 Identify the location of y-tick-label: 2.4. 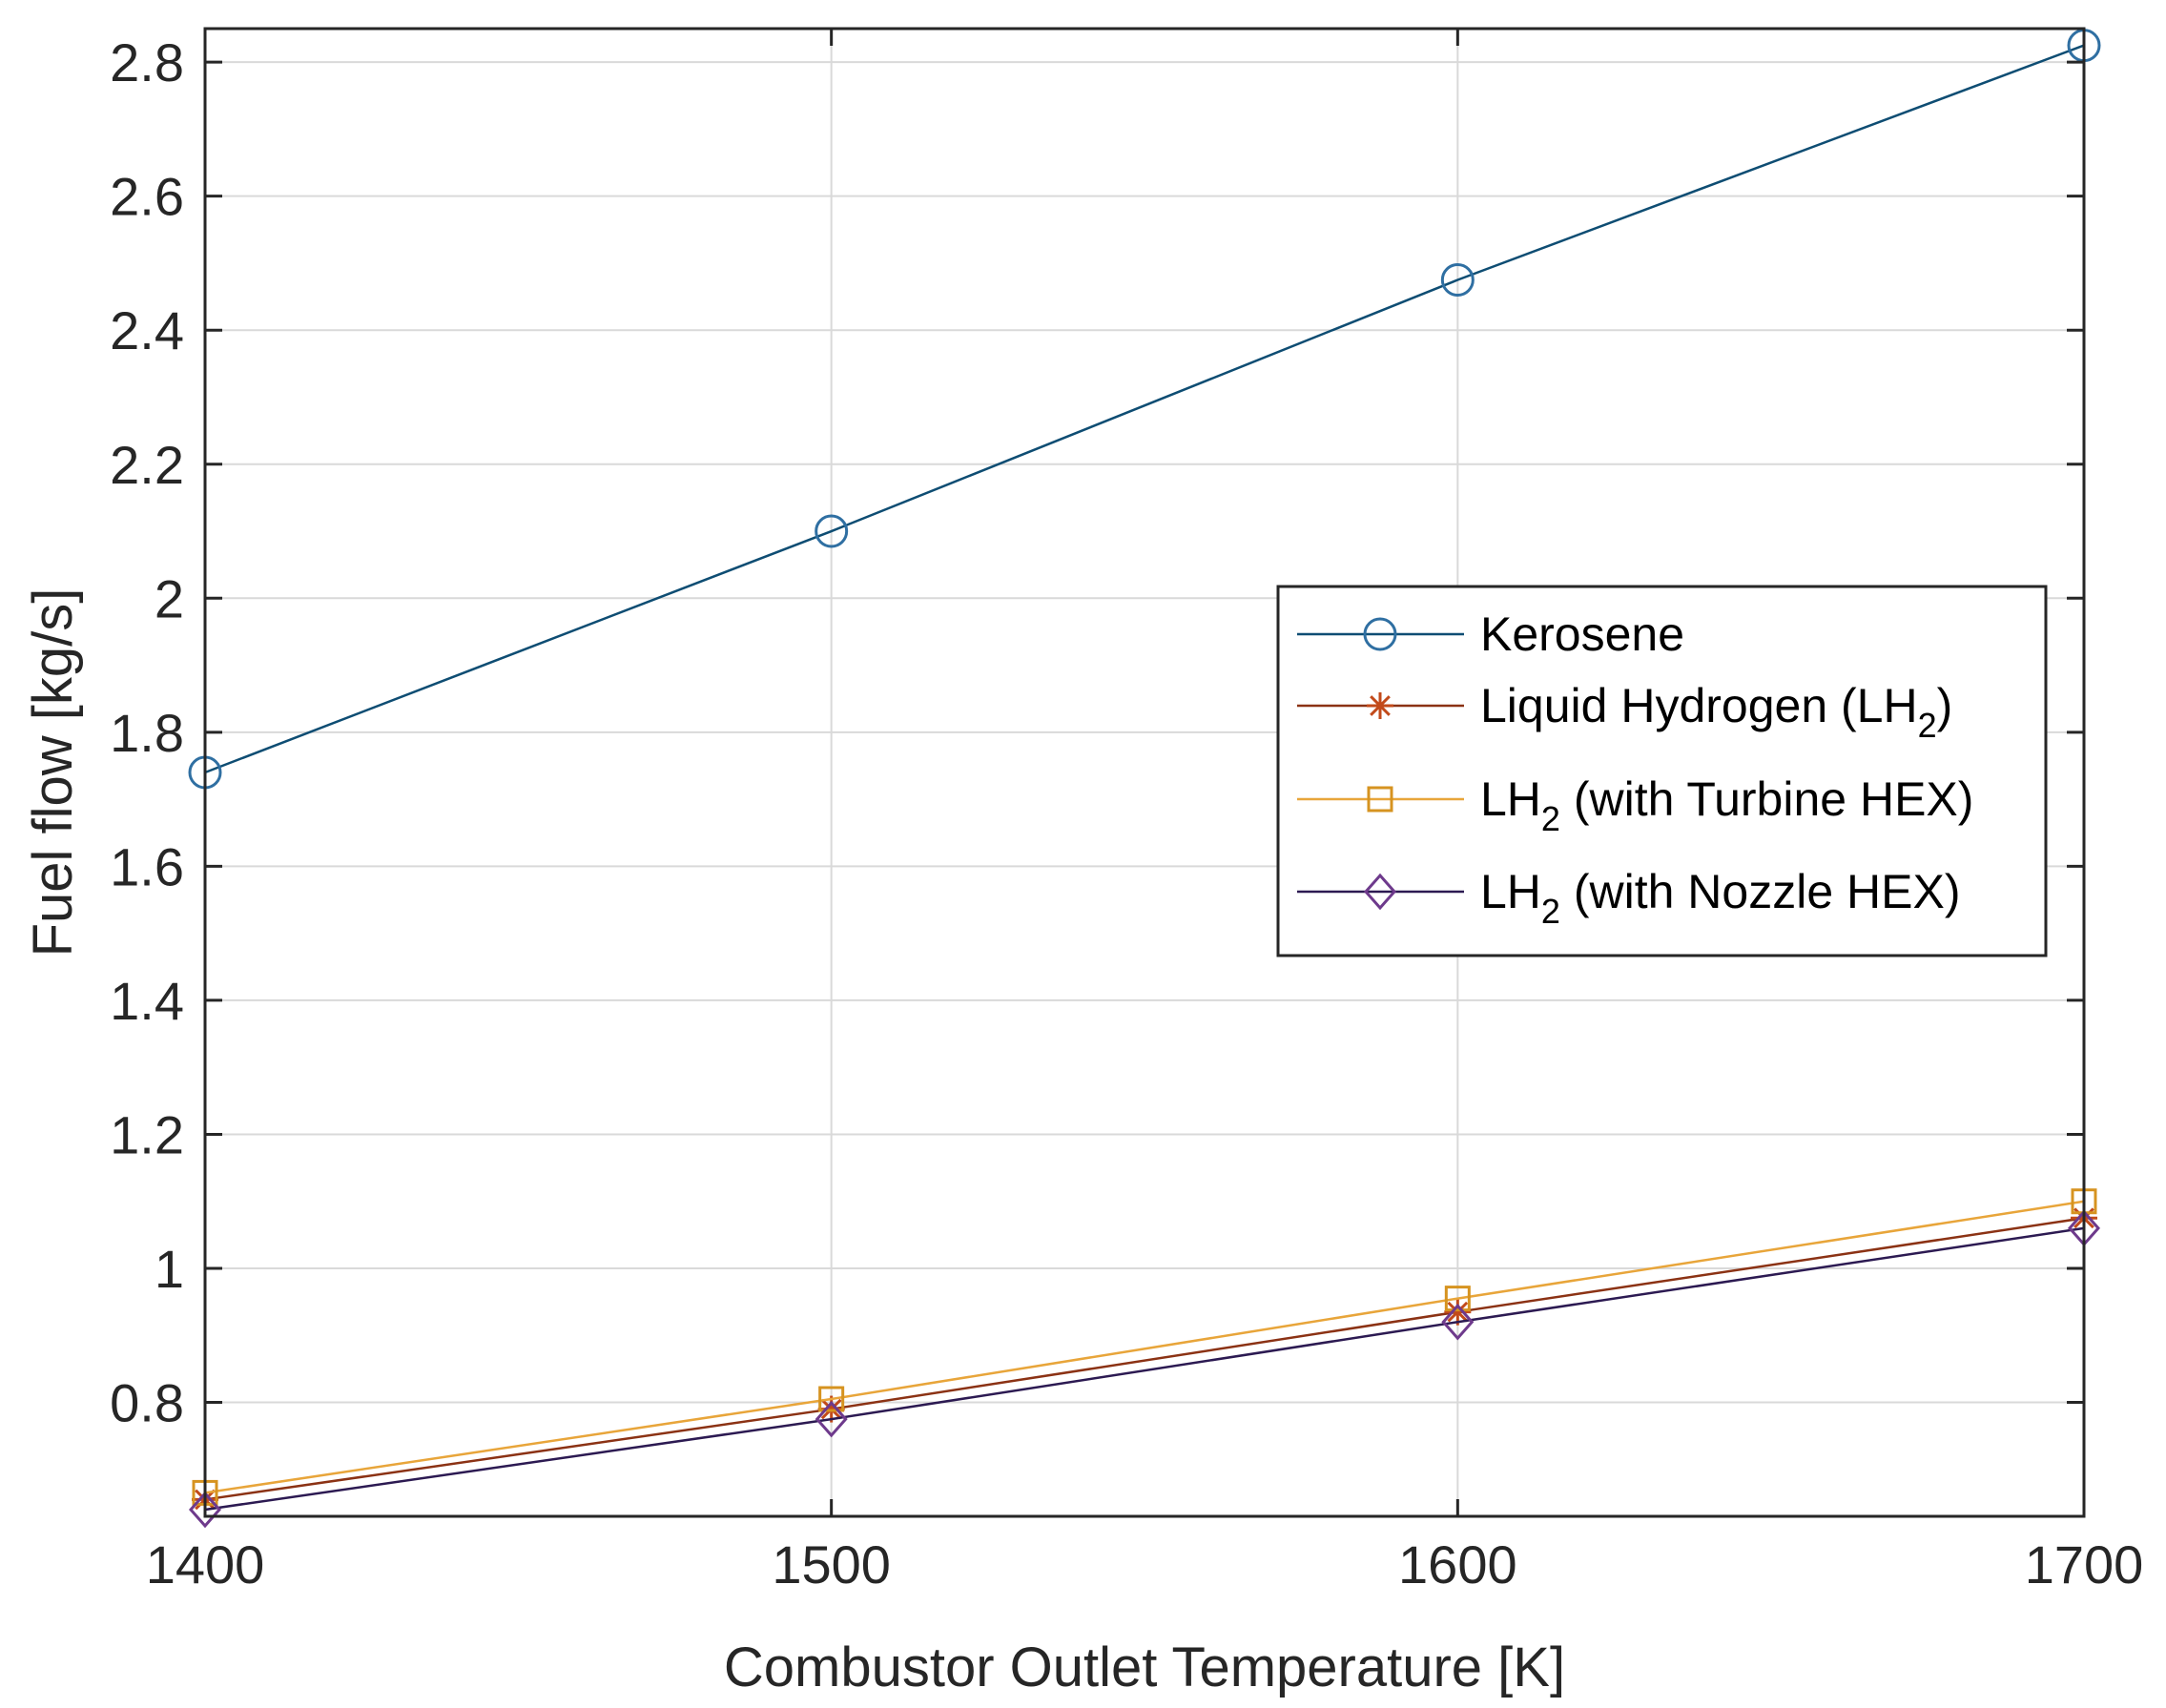
(147, 330).